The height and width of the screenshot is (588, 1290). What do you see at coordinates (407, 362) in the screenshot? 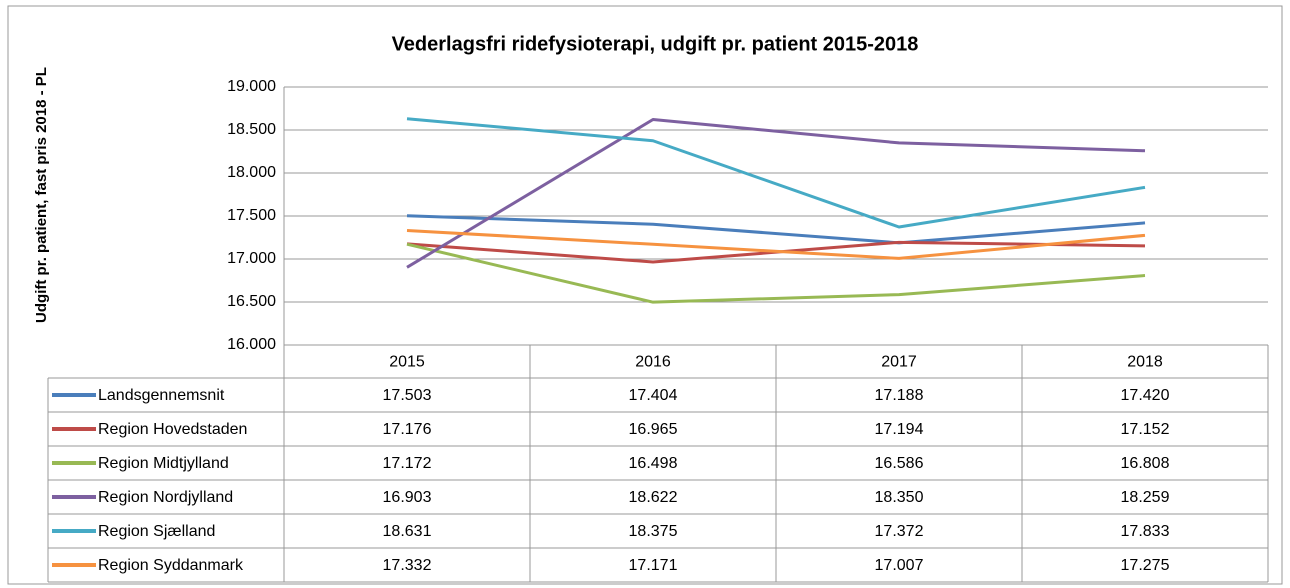
I see `x-tick-label: 2015` at bounding box center [407, 362].